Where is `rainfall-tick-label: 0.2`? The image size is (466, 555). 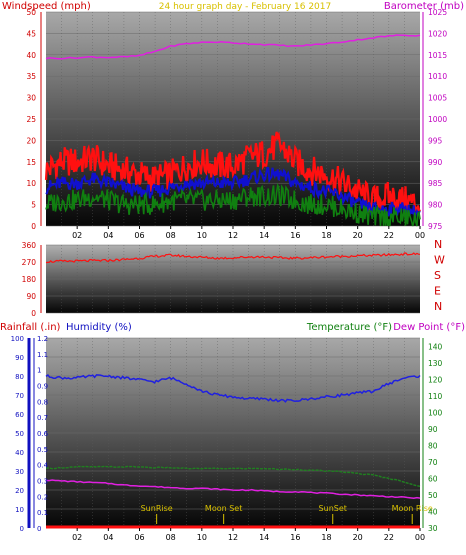
rainfall-tick-label: 0.2 is located at coordinates (42, 497).